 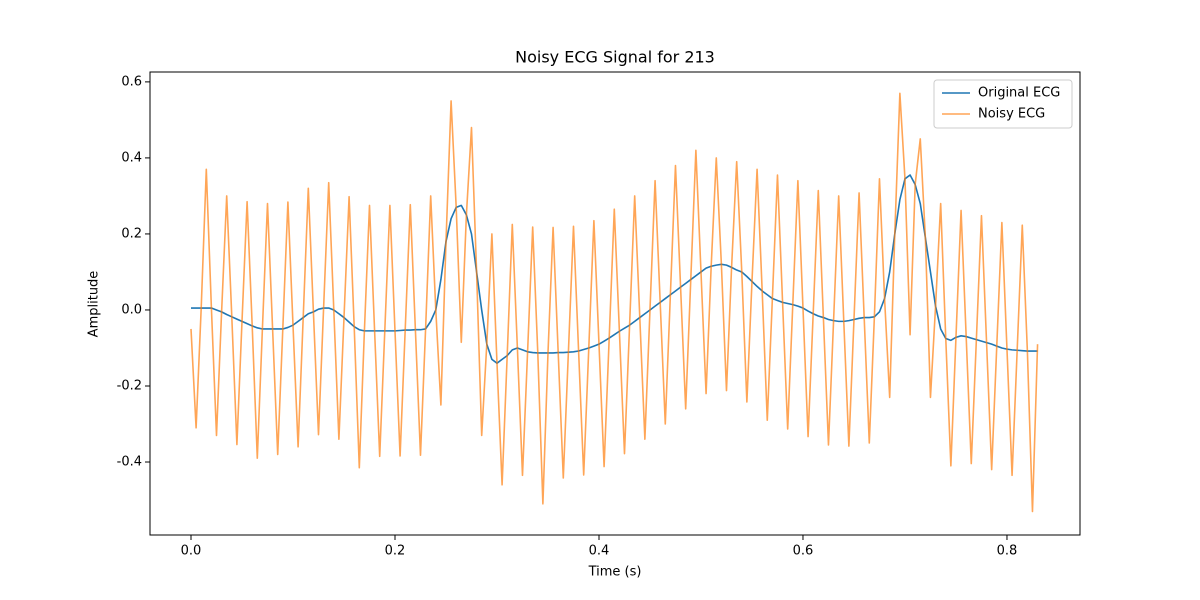 What do you see at coordinates (131, 309) in the screenshot?
I see `y-tick-label: 0.0` at bounding box center [131, 309].